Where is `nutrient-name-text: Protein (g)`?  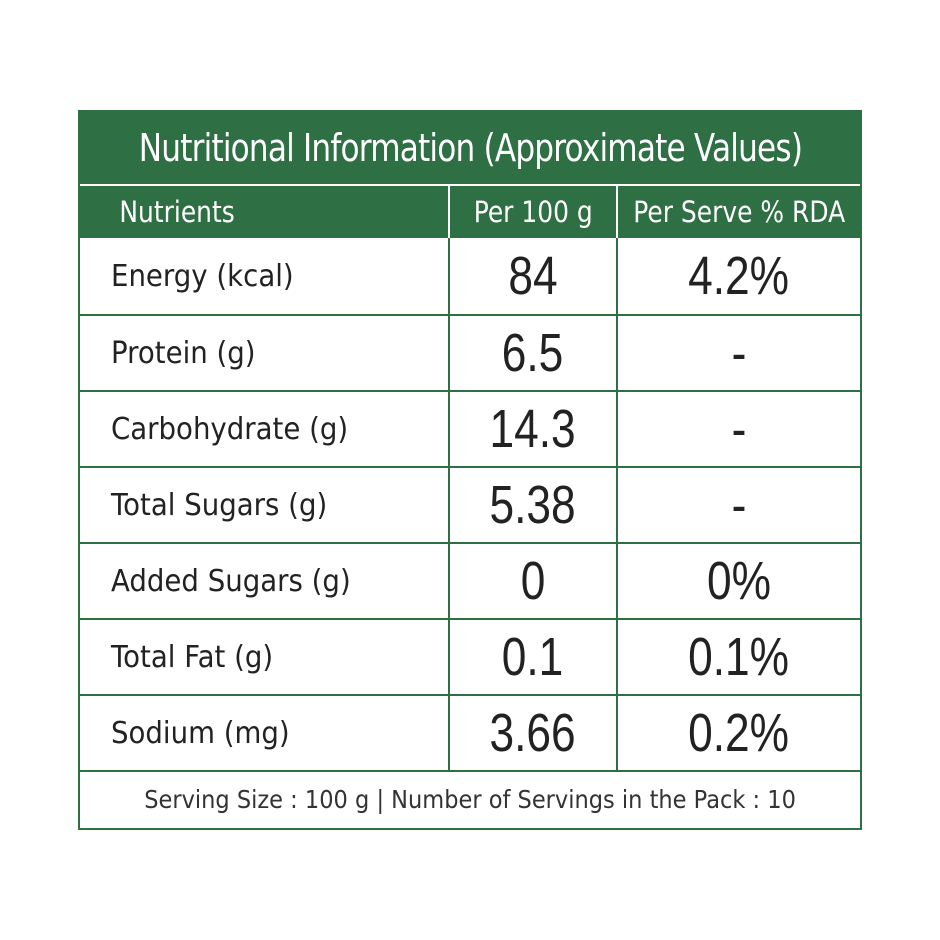 nutrient-name-text: Protein (g) is located at coordinates (183, 353).